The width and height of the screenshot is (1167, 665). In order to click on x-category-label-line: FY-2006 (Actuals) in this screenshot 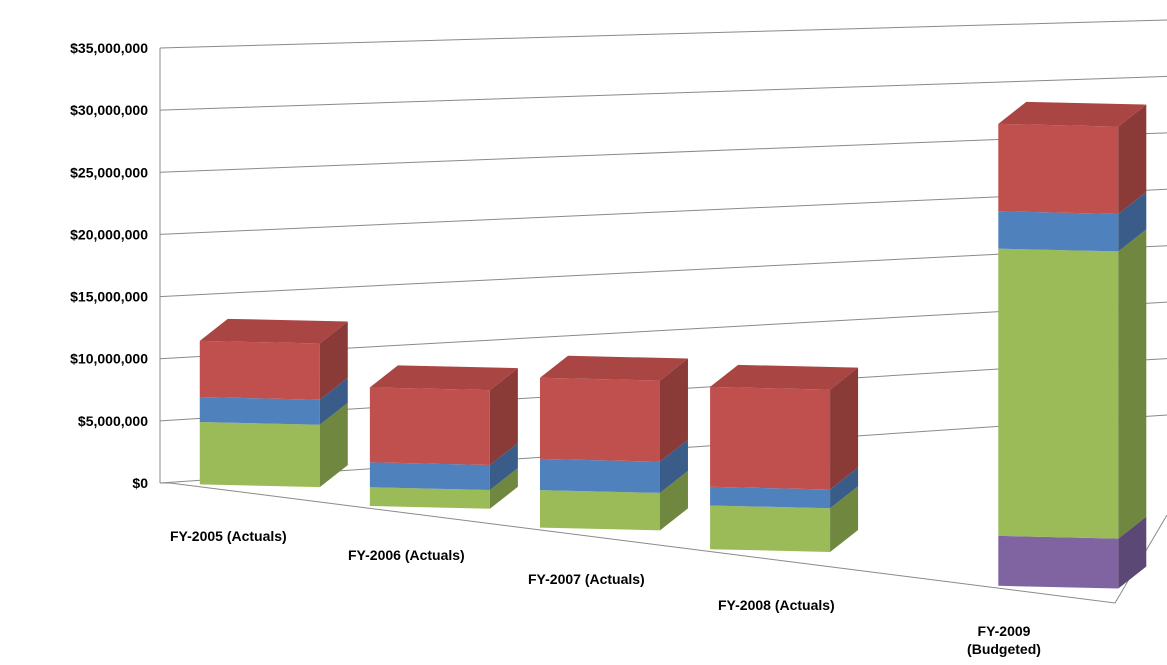, I will do `click(406, 555)`.